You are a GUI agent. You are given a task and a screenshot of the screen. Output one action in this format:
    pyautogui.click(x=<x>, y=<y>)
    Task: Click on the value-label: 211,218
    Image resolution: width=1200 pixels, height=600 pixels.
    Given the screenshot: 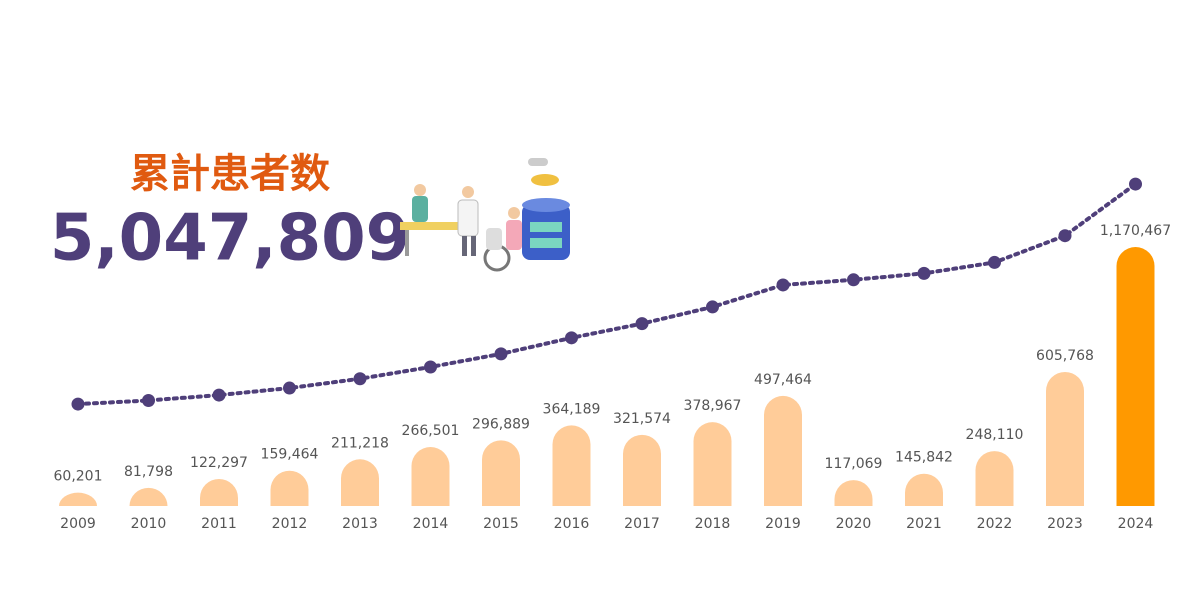 What is the action you would take?
    pyautogui.click(x=360, y=443)
    